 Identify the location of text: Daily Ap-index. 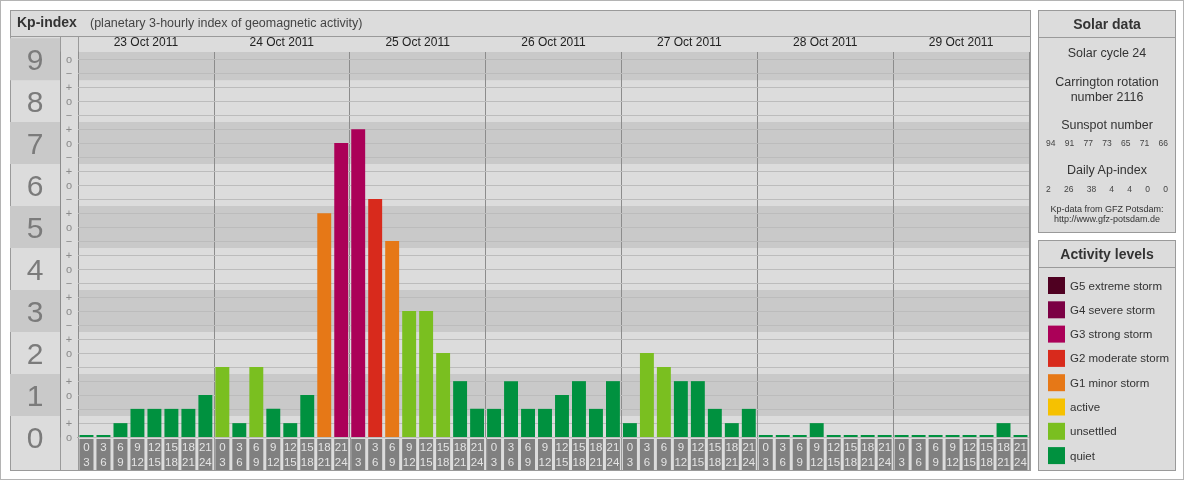
(1107, 170).